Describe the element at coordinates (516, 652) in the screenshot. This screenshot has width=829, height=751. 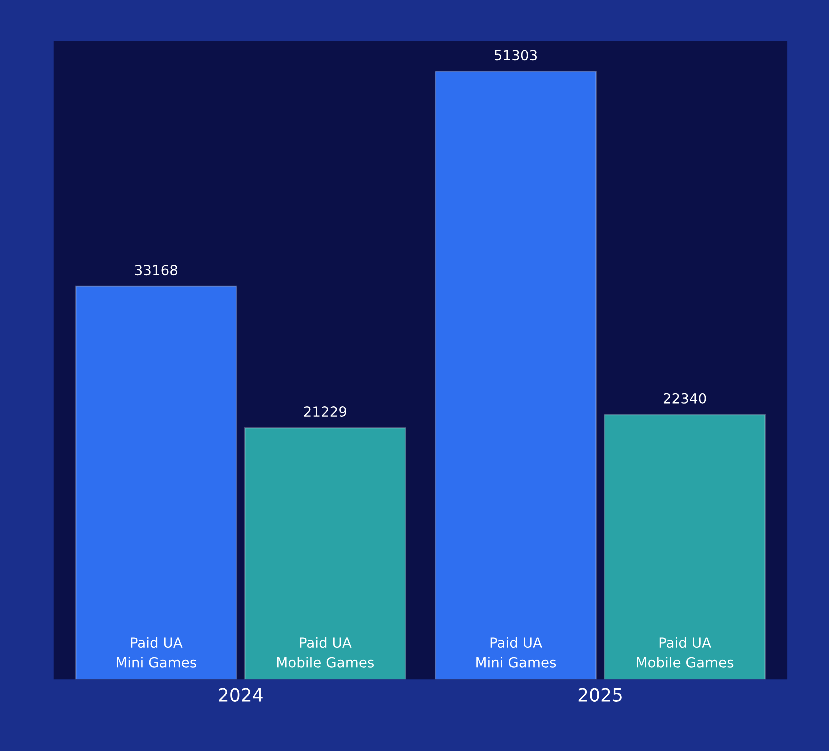
I see `text: Paid UA Mini Games` at that location.